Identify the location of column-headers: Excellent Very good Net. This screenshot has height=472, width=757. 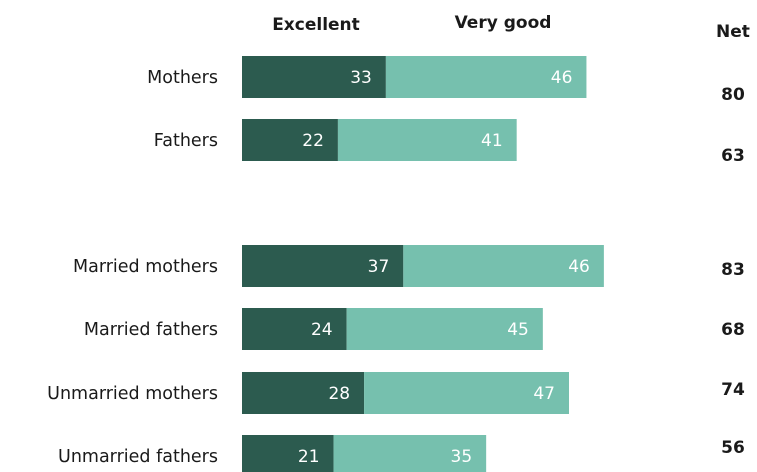
(511, 27).